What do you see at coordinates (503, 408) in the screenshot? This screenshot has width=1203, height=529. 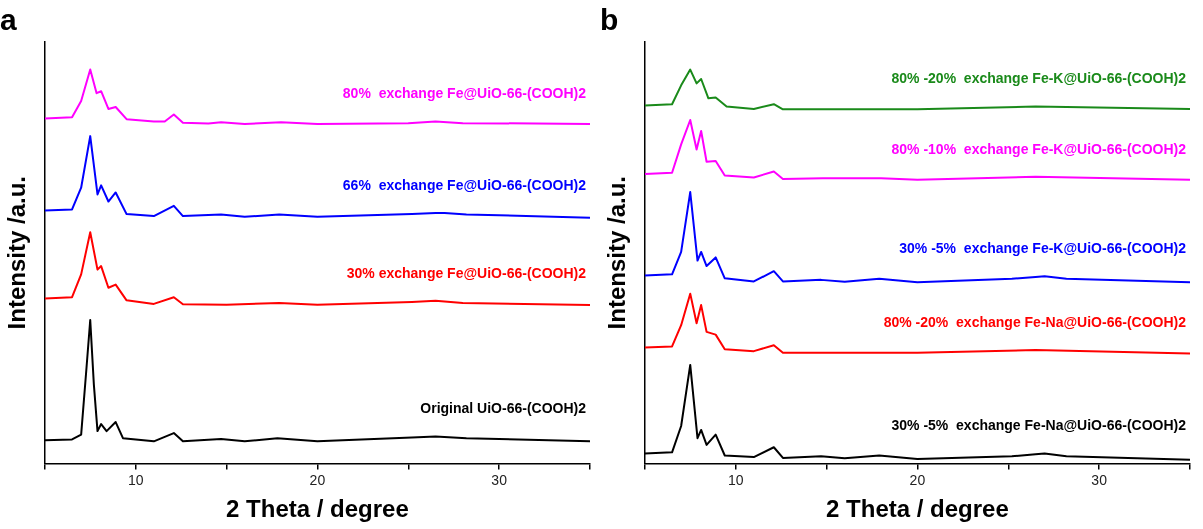 I see `series-label: Original UiO-66-(COOH)2` at bounding box center [503, 408].